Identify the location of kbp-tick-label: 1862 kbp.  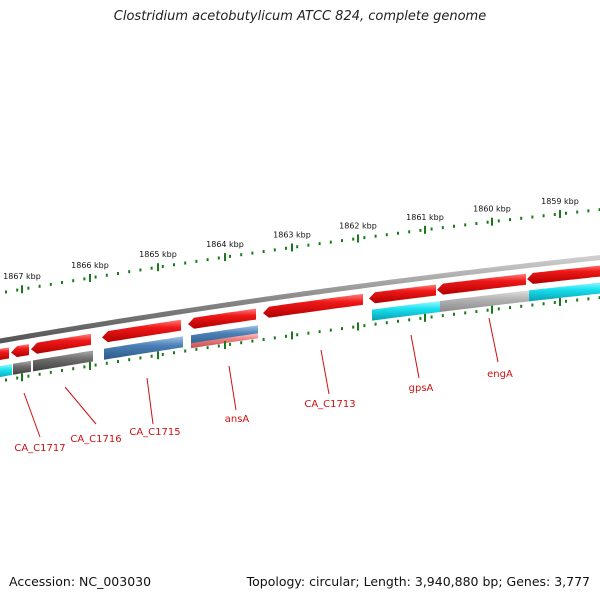
(358, 225).